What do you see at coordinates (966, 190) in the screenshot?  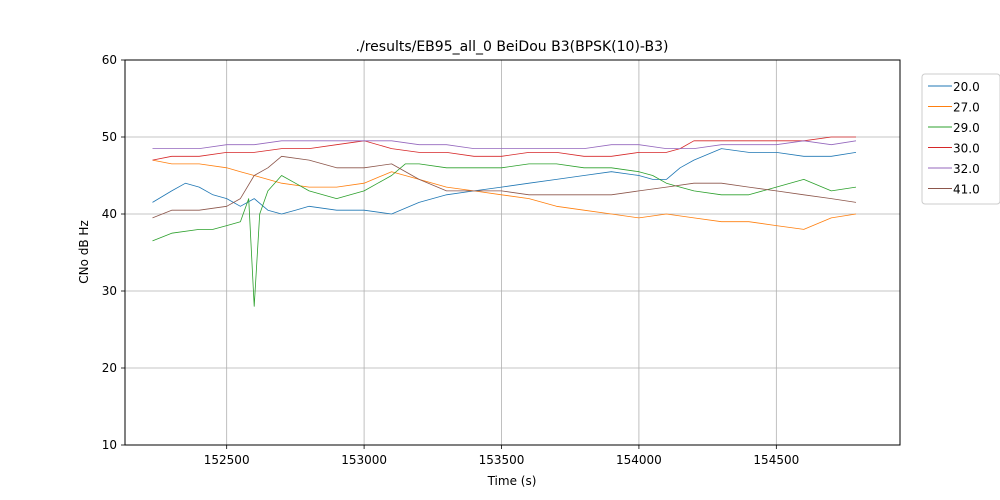 I see `legend-label: 41.0` at bounding box center [966, 190].